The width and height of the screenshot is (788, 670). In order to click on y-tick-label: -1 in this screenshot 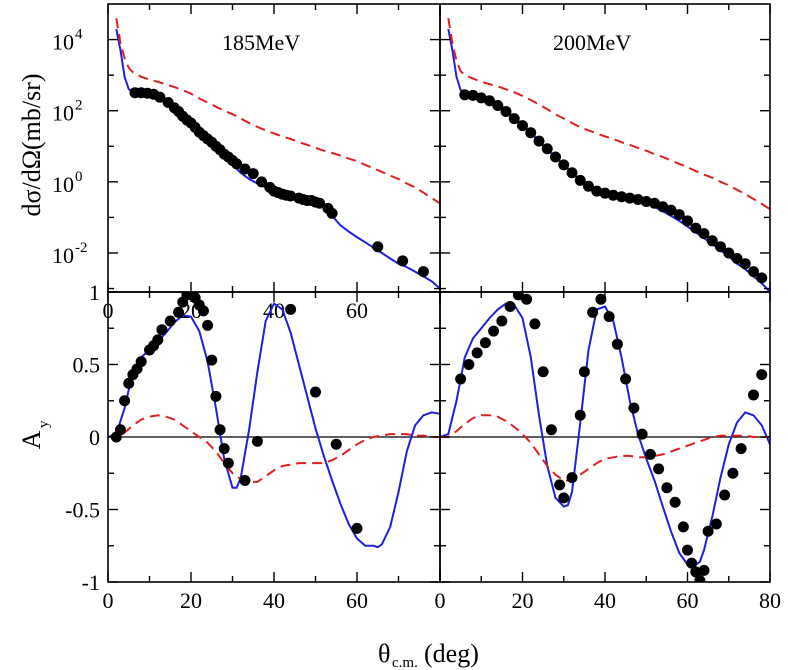, I will do `click(91, 582)`.